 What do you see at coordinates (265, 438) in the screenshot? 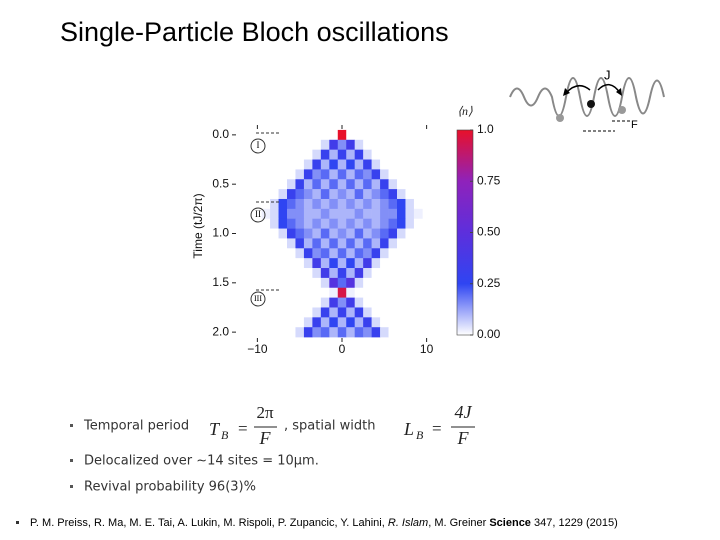
I see `formula-denominator: F` at bounding box center [265, 438].